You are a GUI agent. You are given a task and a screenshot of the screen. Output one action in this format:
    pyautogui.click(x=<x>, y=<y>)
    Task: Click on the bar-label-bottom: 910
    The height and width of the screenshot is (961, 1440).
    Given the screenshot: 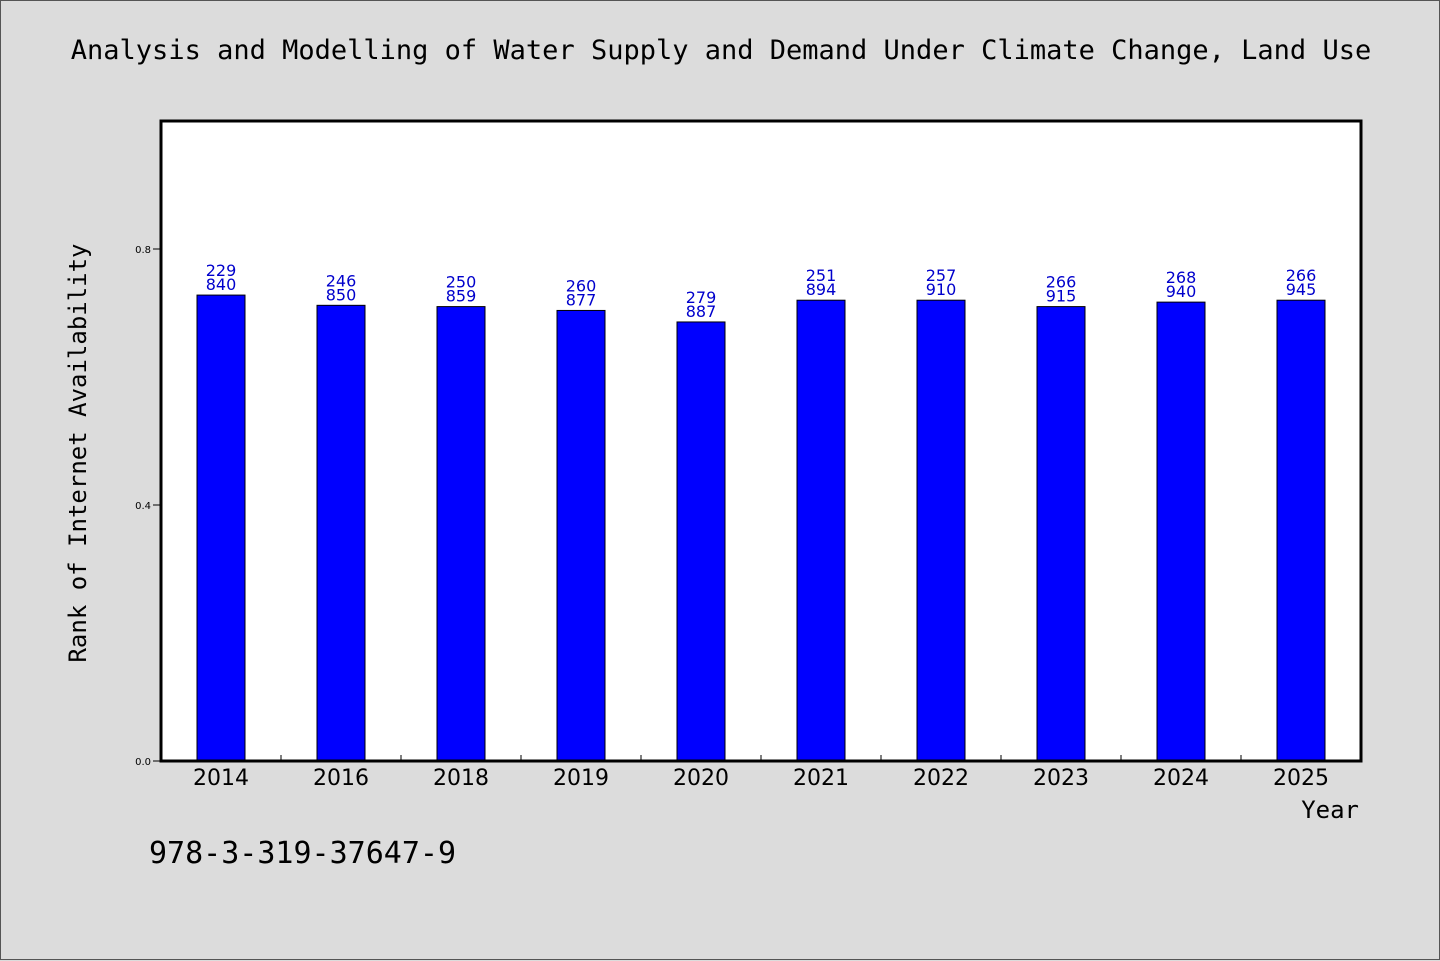 What is the action you would take?
    pyautogui.click(x=941, y=289)
    